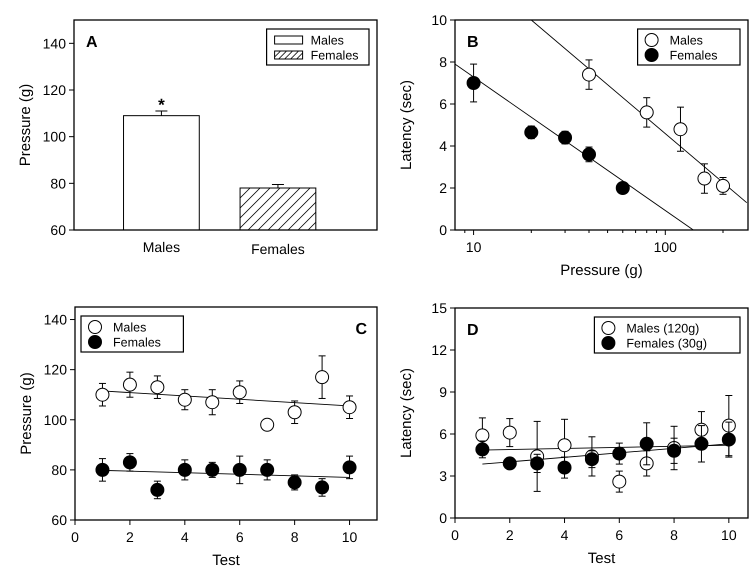 The height and width of the screenshot is (571, 749). I want to click on x-tick-label: 100, so click(666, 247).